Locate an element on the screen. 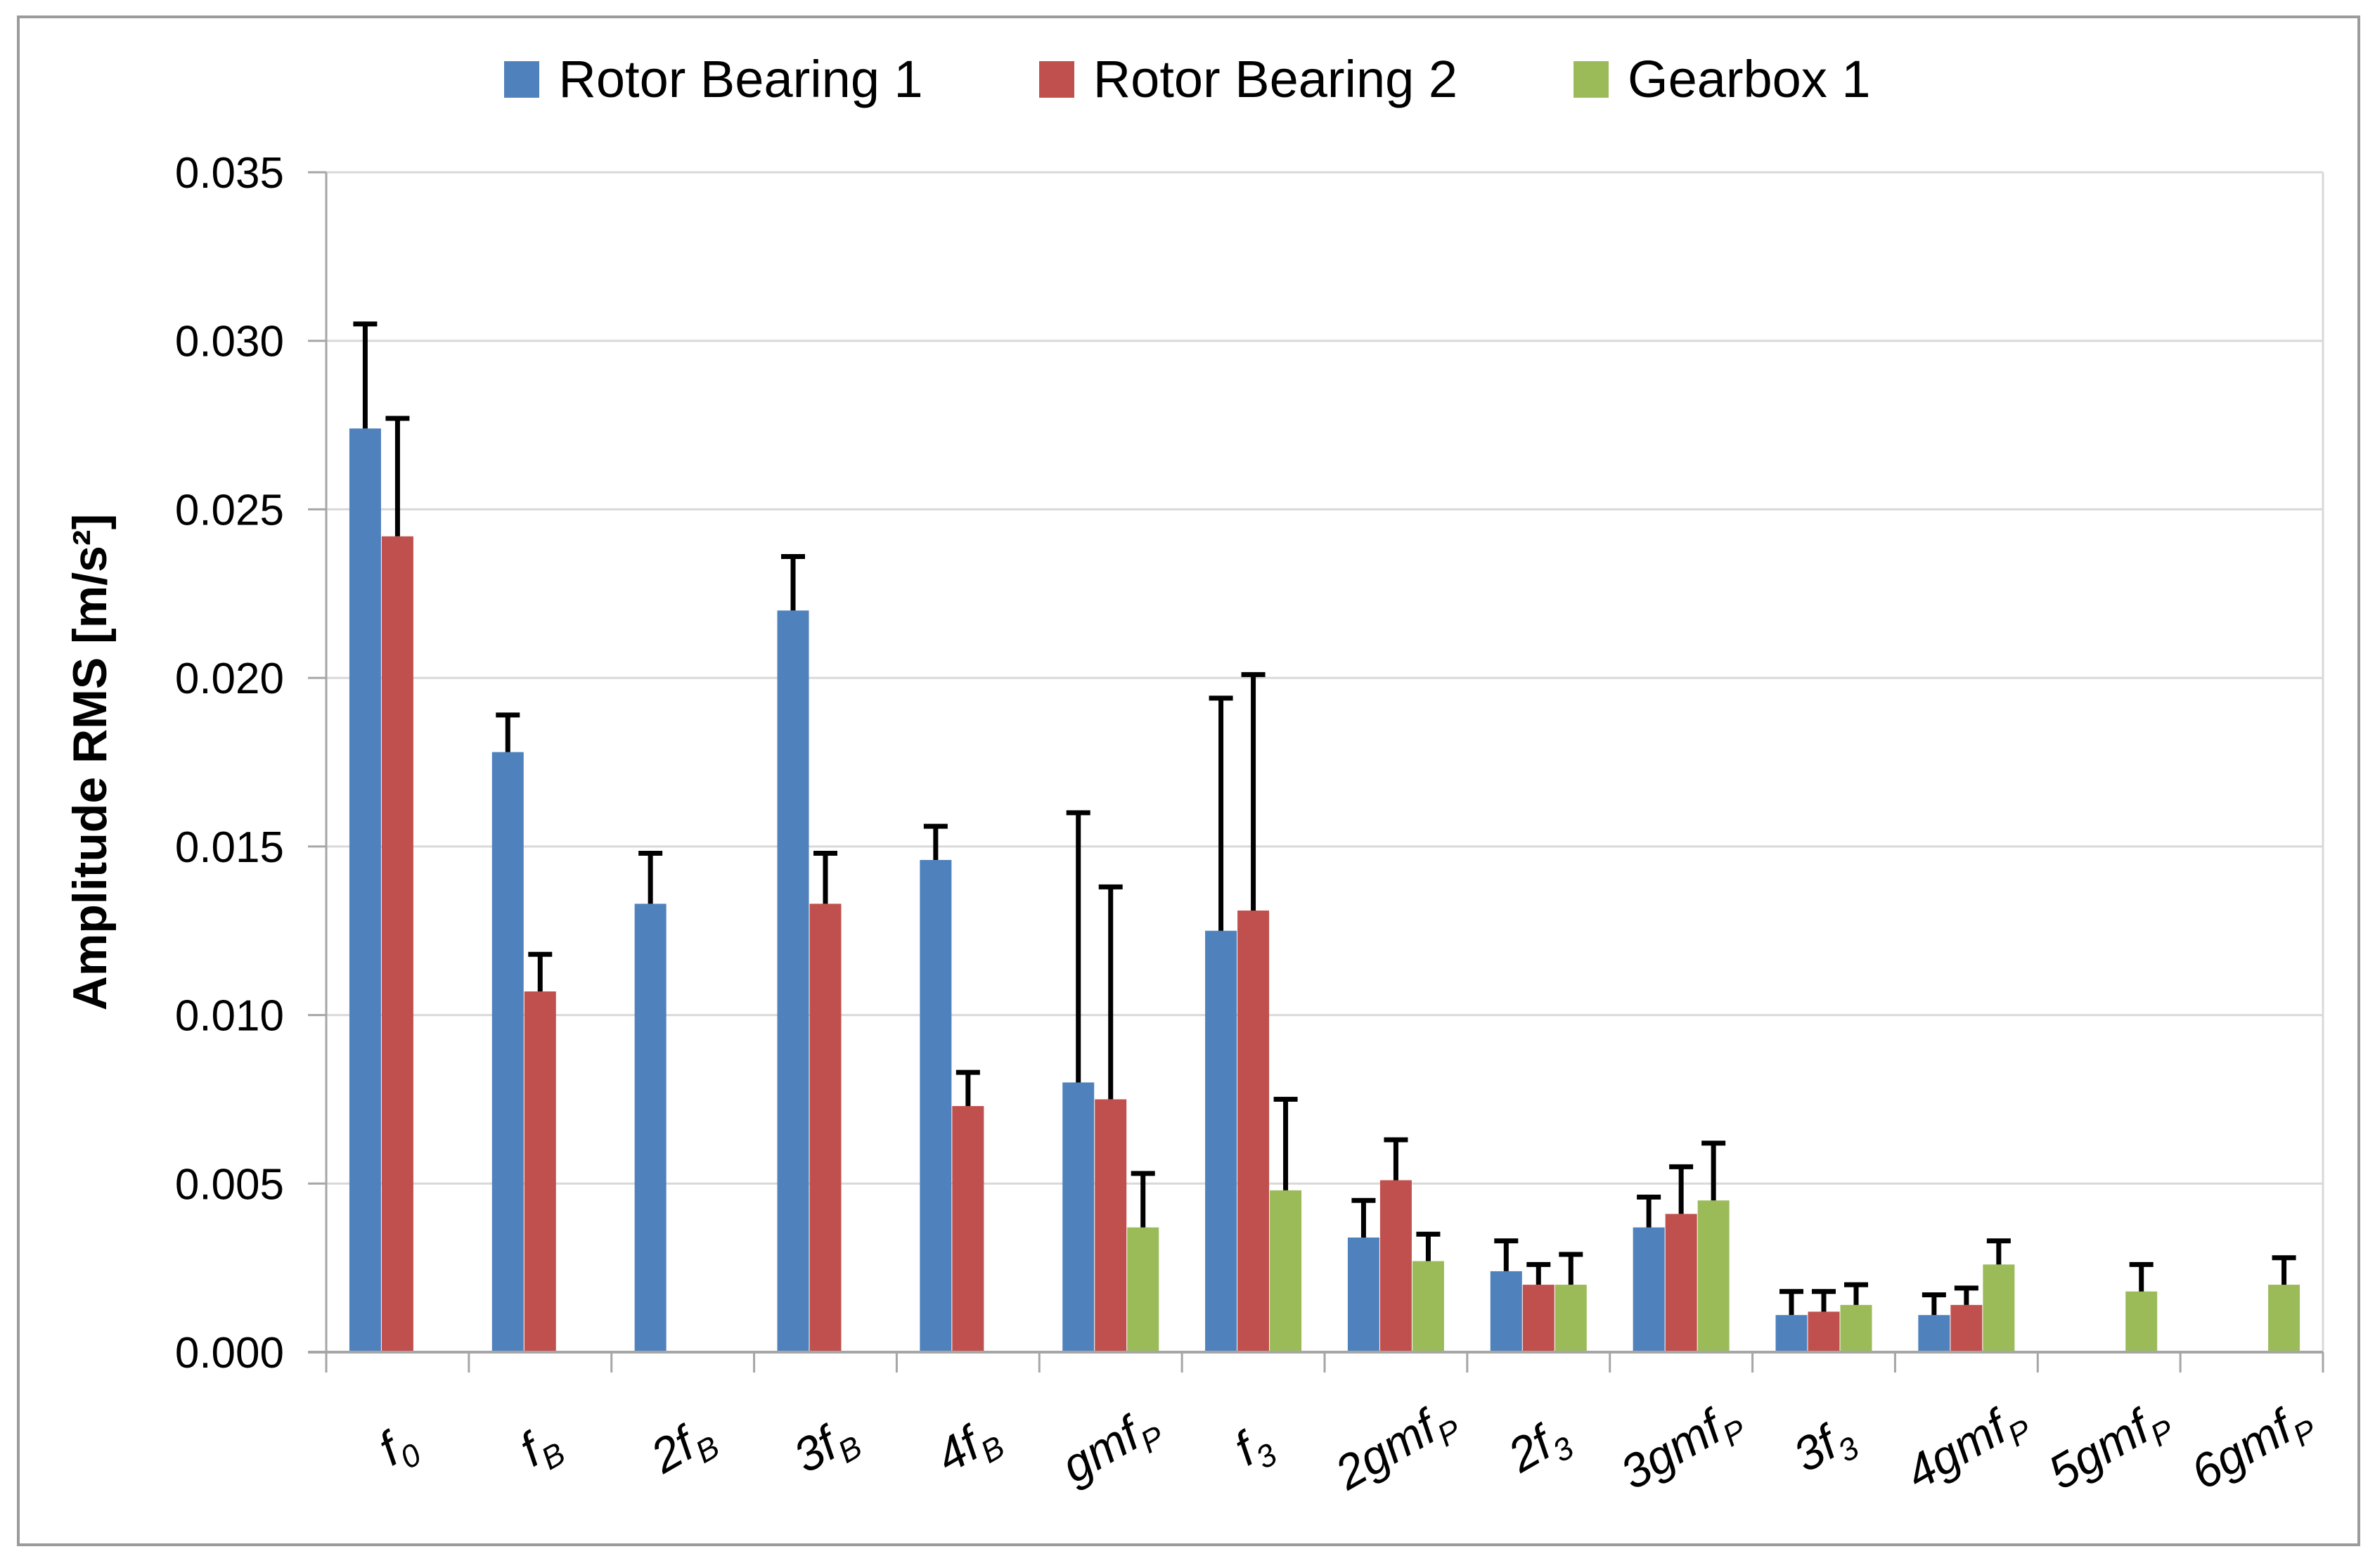 The image size is (2375, 1568). x-category-label: fB is located at coordinates (541, 1448).